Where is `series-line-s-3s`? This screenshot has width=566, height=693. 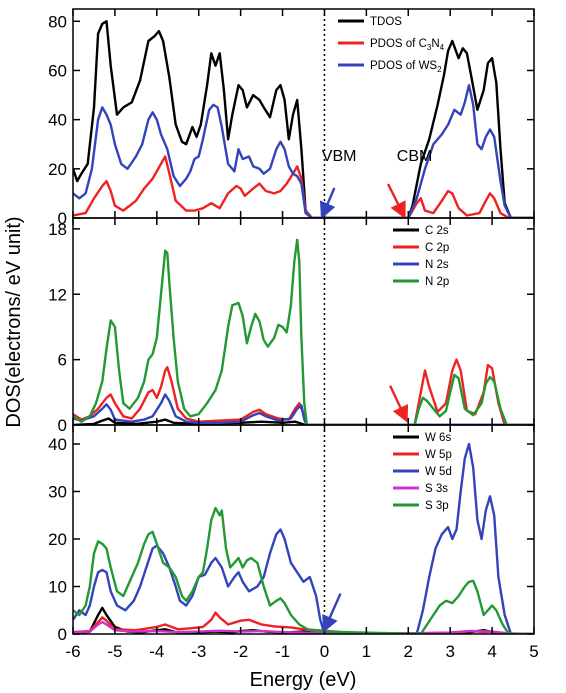
series-line-s-3s is located at coordinates (303, 627).